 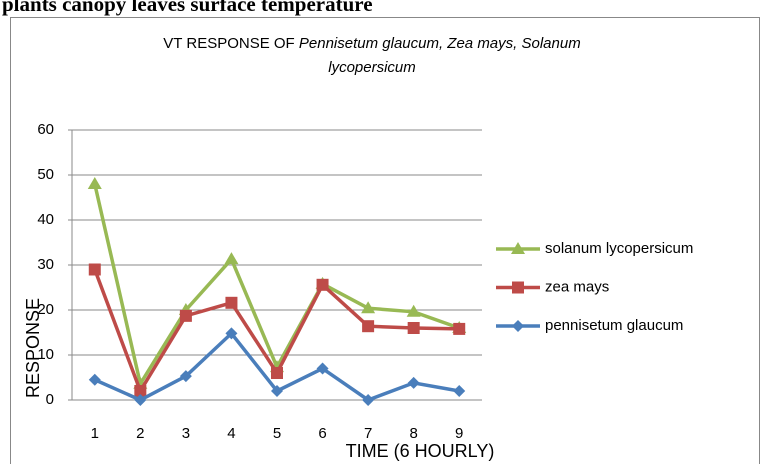 I want to click on y-tick-label: 10, so click(x=45, y=354).